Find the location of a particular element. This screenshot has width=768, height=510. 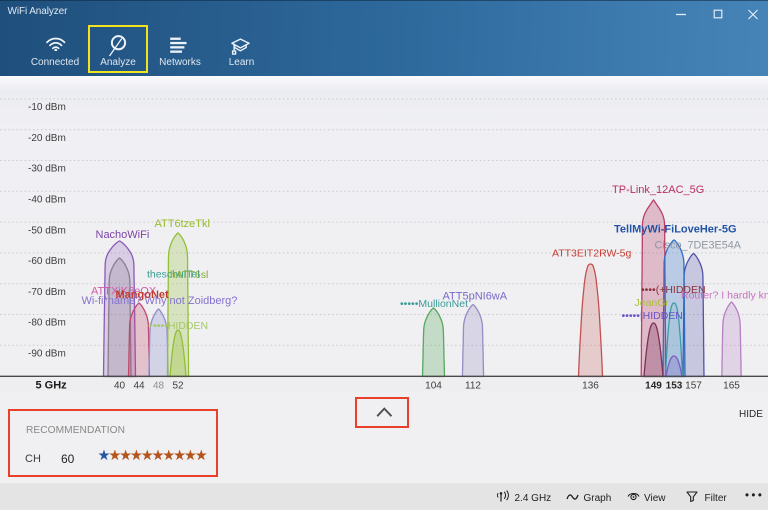

svg-text: 165 is located at coordinates (731, 386).